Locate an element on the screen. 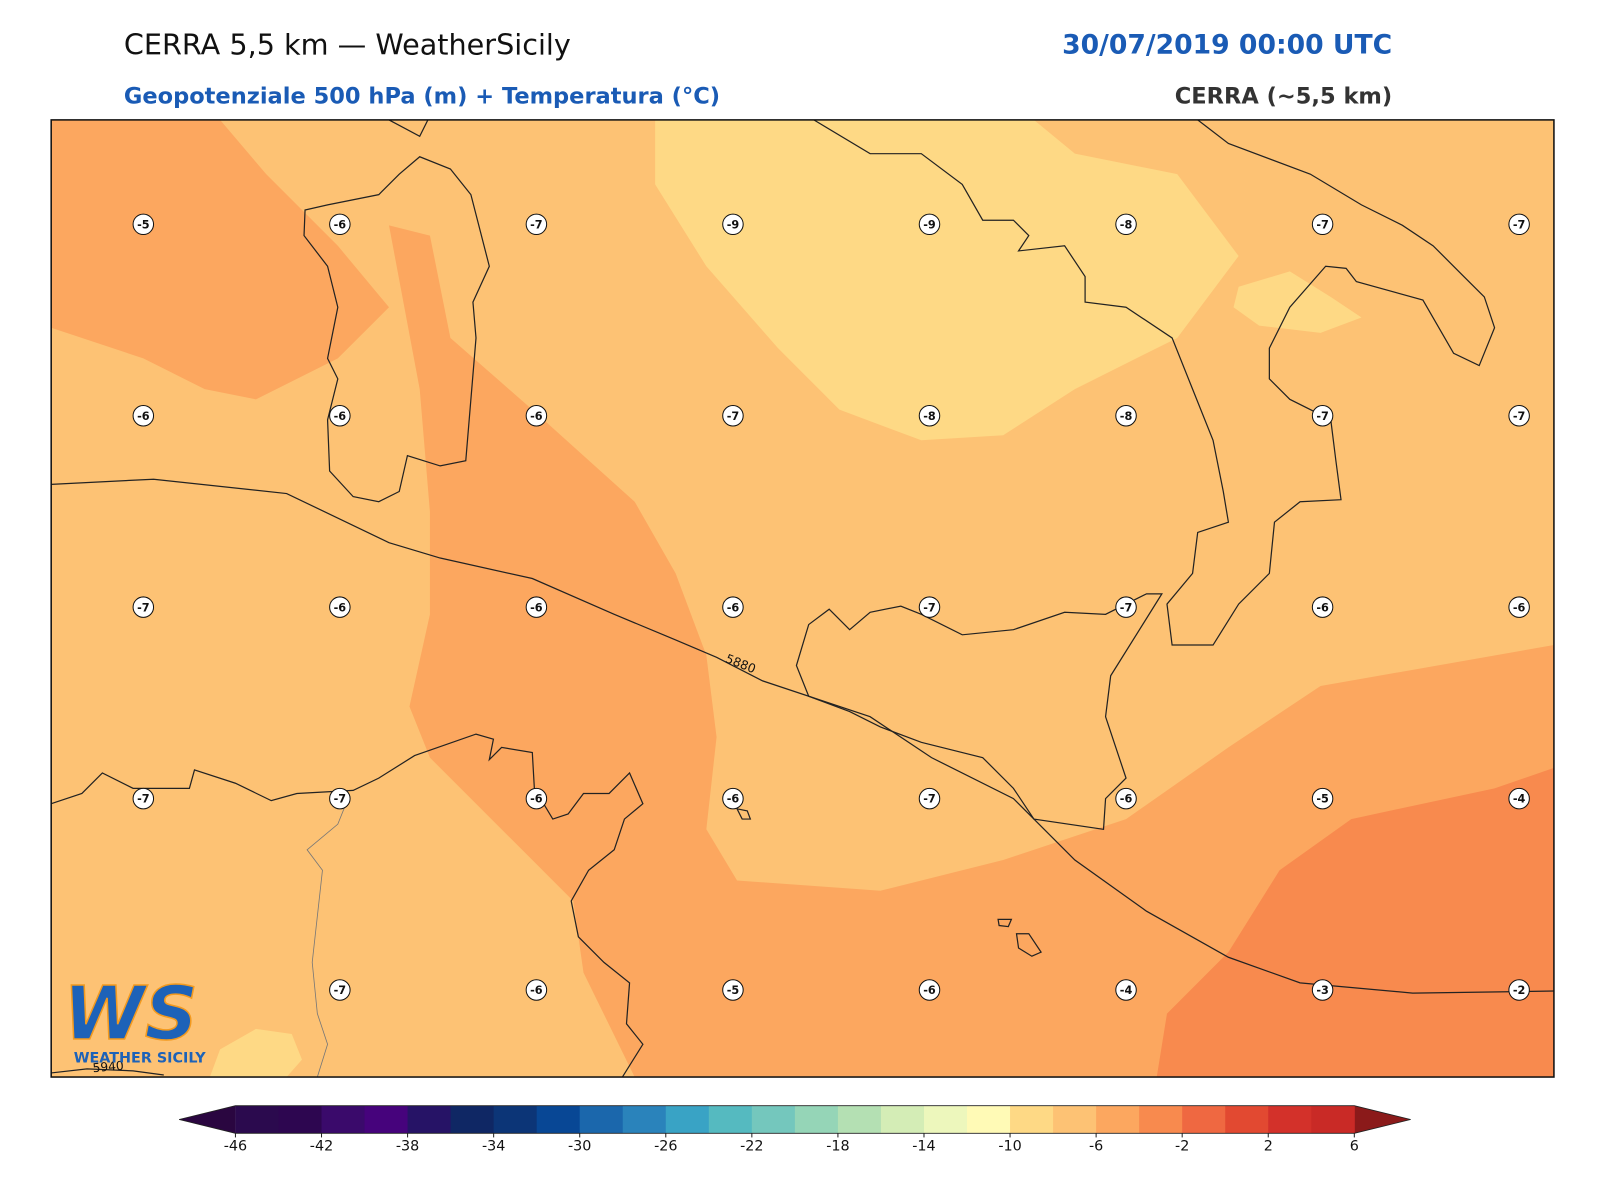  colorbar: -46 -42 -38 -34 -30 -26 -22 -18 -14 -10 -6 -2 2 6 is located at coordinates (795, 1130).